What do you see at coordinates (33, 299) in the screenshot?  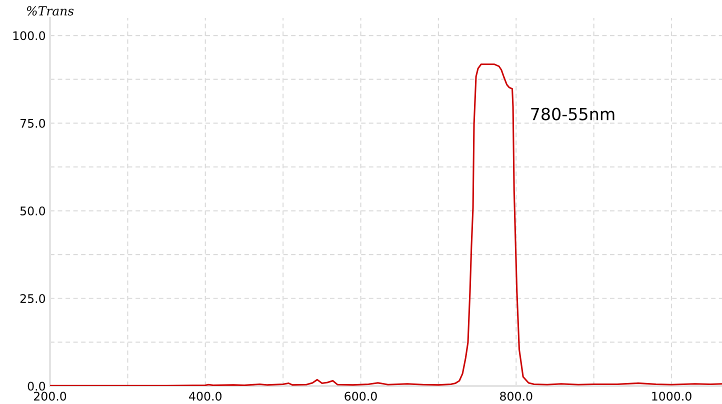 I see `y-tick-label: 25.0` at bounding box center [33, 299].